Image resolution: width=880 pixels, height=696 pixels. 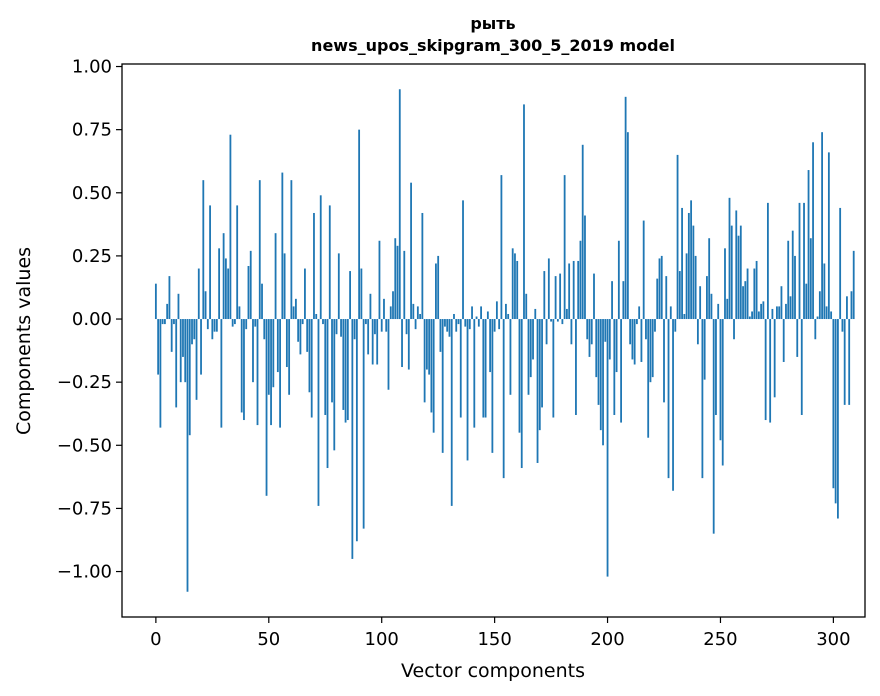 I want to click on y-tick-label: 0.00, so click(x=92, y=319).